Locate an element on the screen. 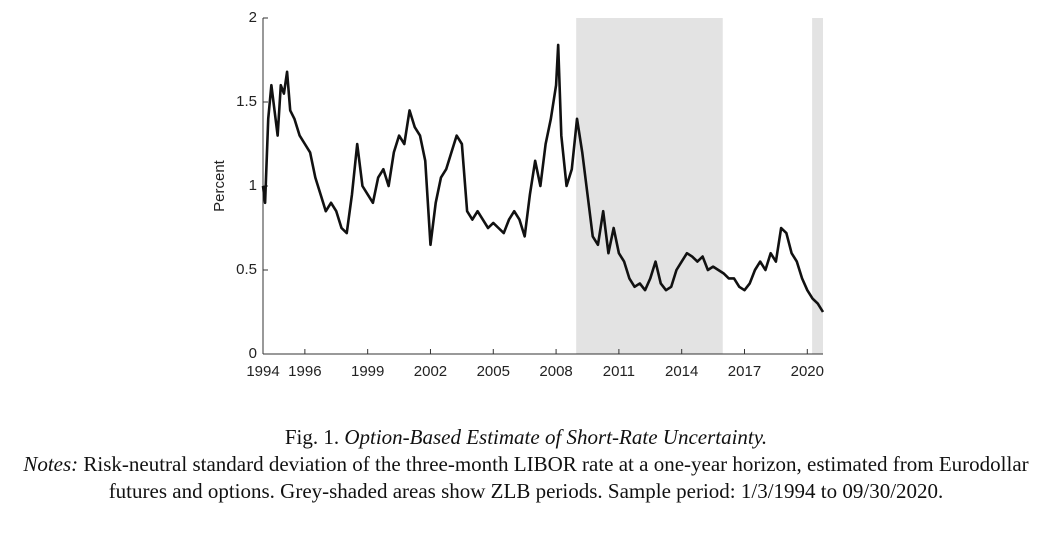 The height and width of the screenshot is (540, 1052). y-axis-label: Percent is located at coordinates (219, 185).